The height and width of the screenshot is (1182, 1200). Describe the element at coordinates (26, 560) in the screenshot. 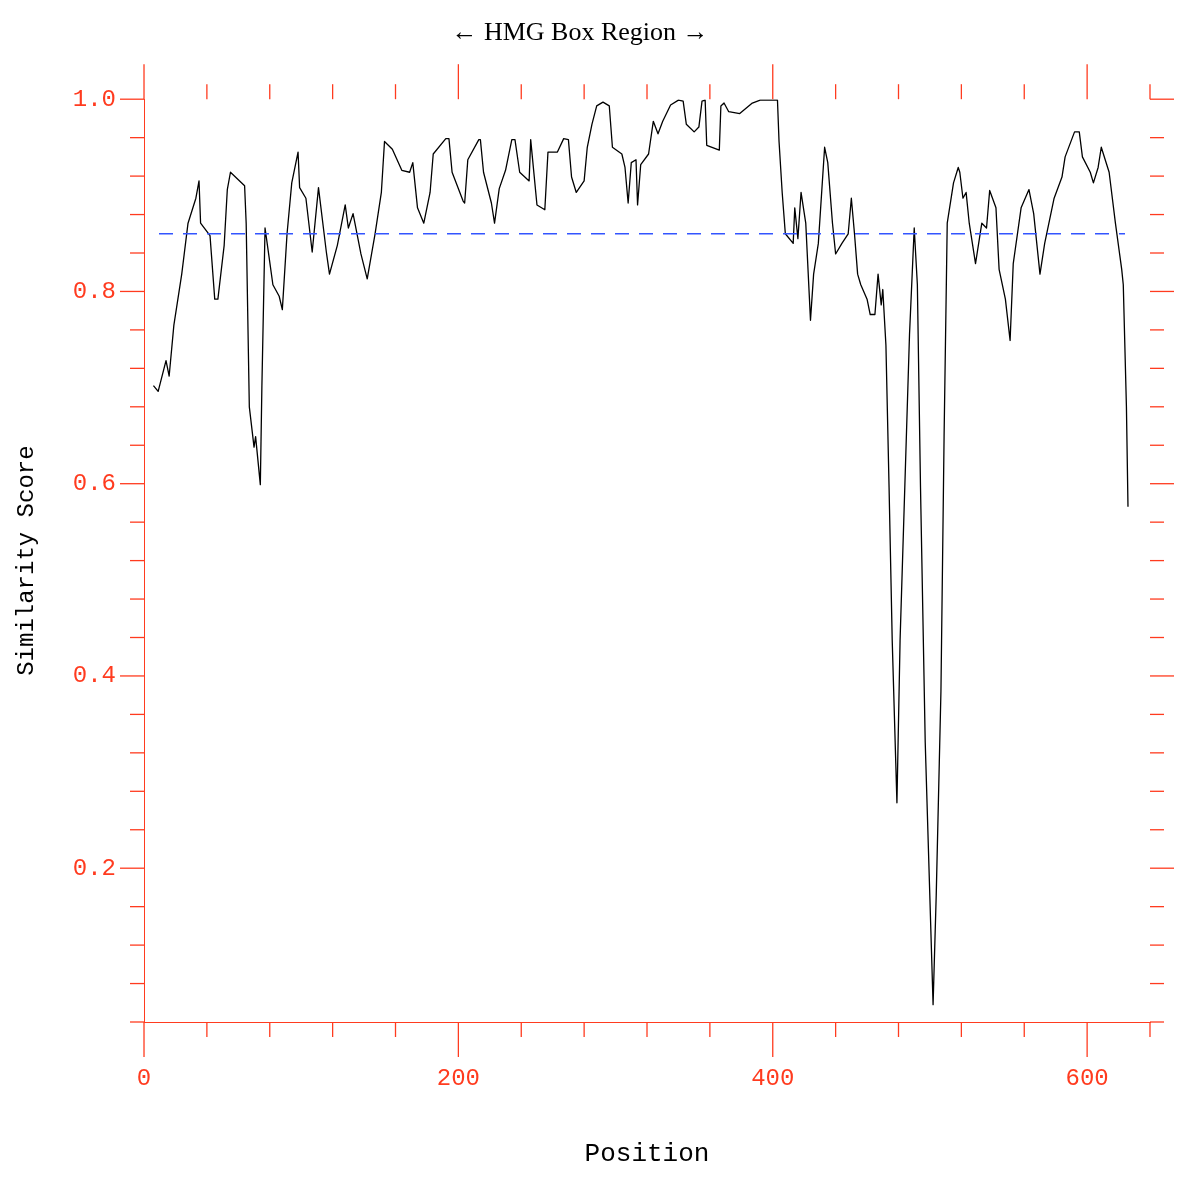

I see `y-axis-title: Similarity Score` at that location.